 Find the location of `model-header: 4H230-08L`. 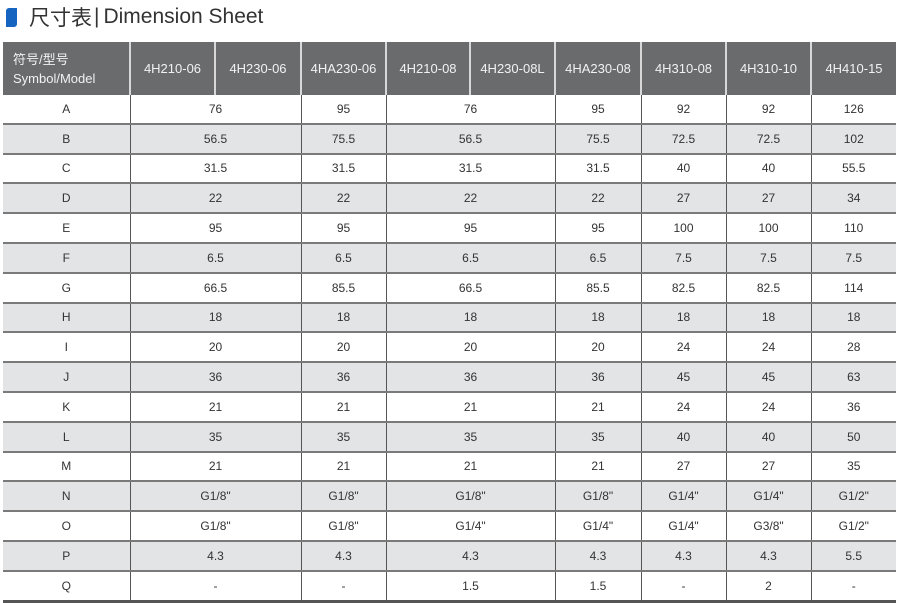

model-header: 4H230-08L is located at coordinates (512, 68).